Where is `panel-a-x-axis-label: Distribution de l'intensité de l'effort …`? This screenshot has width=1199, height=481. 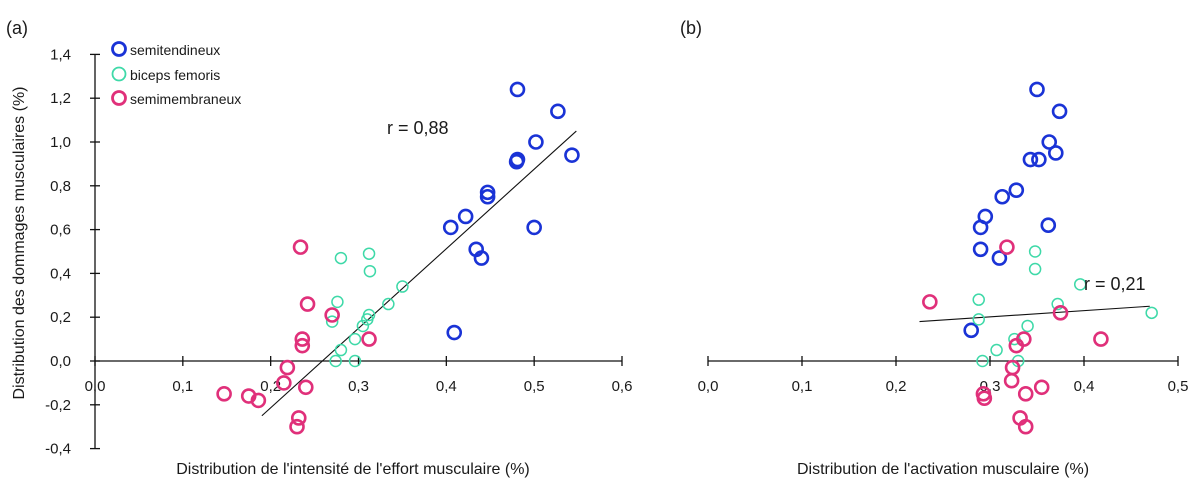
panel-a-x-axis-label: Distribution de l'intensité de l'effort … is located at coordinates (353, 469).